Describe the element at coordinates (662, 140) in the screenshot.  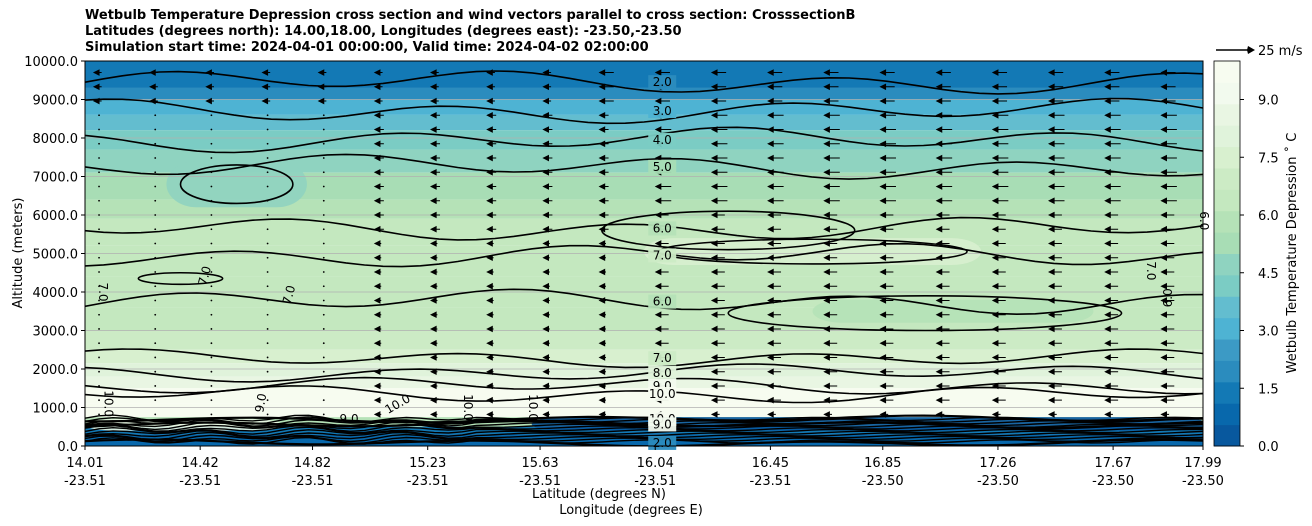
I see `contour-label: 4.0` at that location.